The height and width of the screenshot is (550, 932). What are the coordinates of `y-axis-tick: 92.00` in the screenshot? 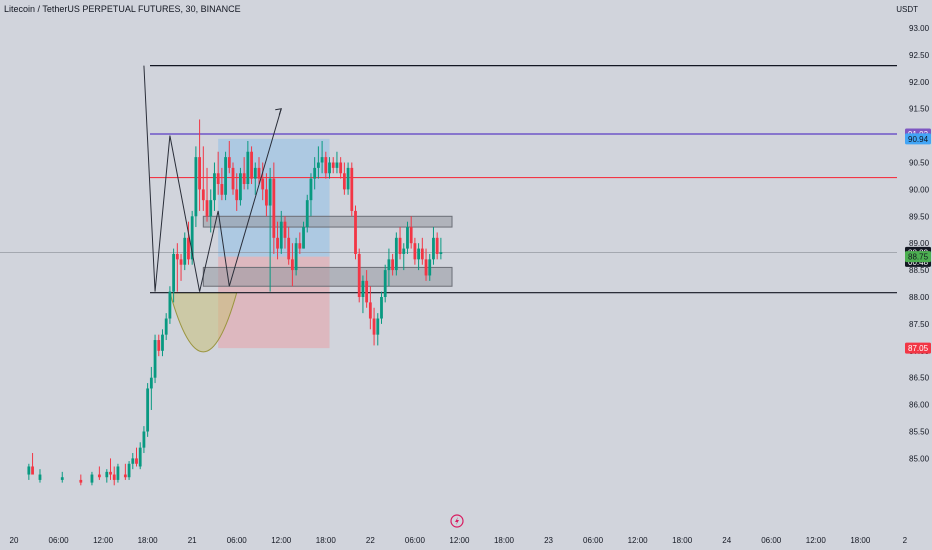 It's located at (919, 82).